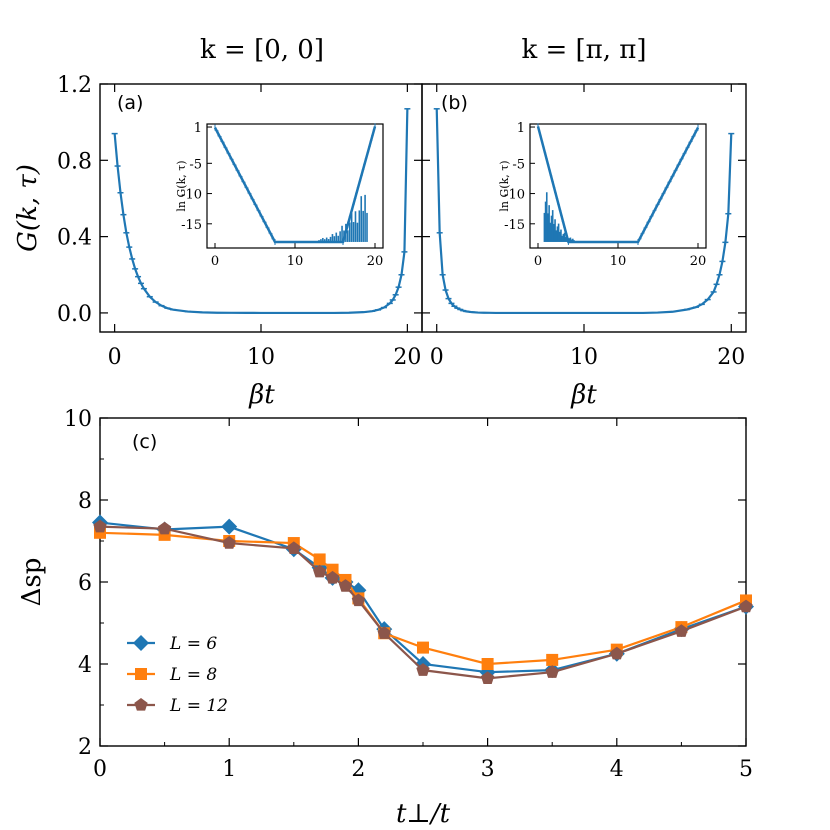 This screenshot has width=830, height=830. What do you see at coordinates (74, 85) in the screenshot?
I see `y-tick-label: 1.2` at bounding box center [74, 85].